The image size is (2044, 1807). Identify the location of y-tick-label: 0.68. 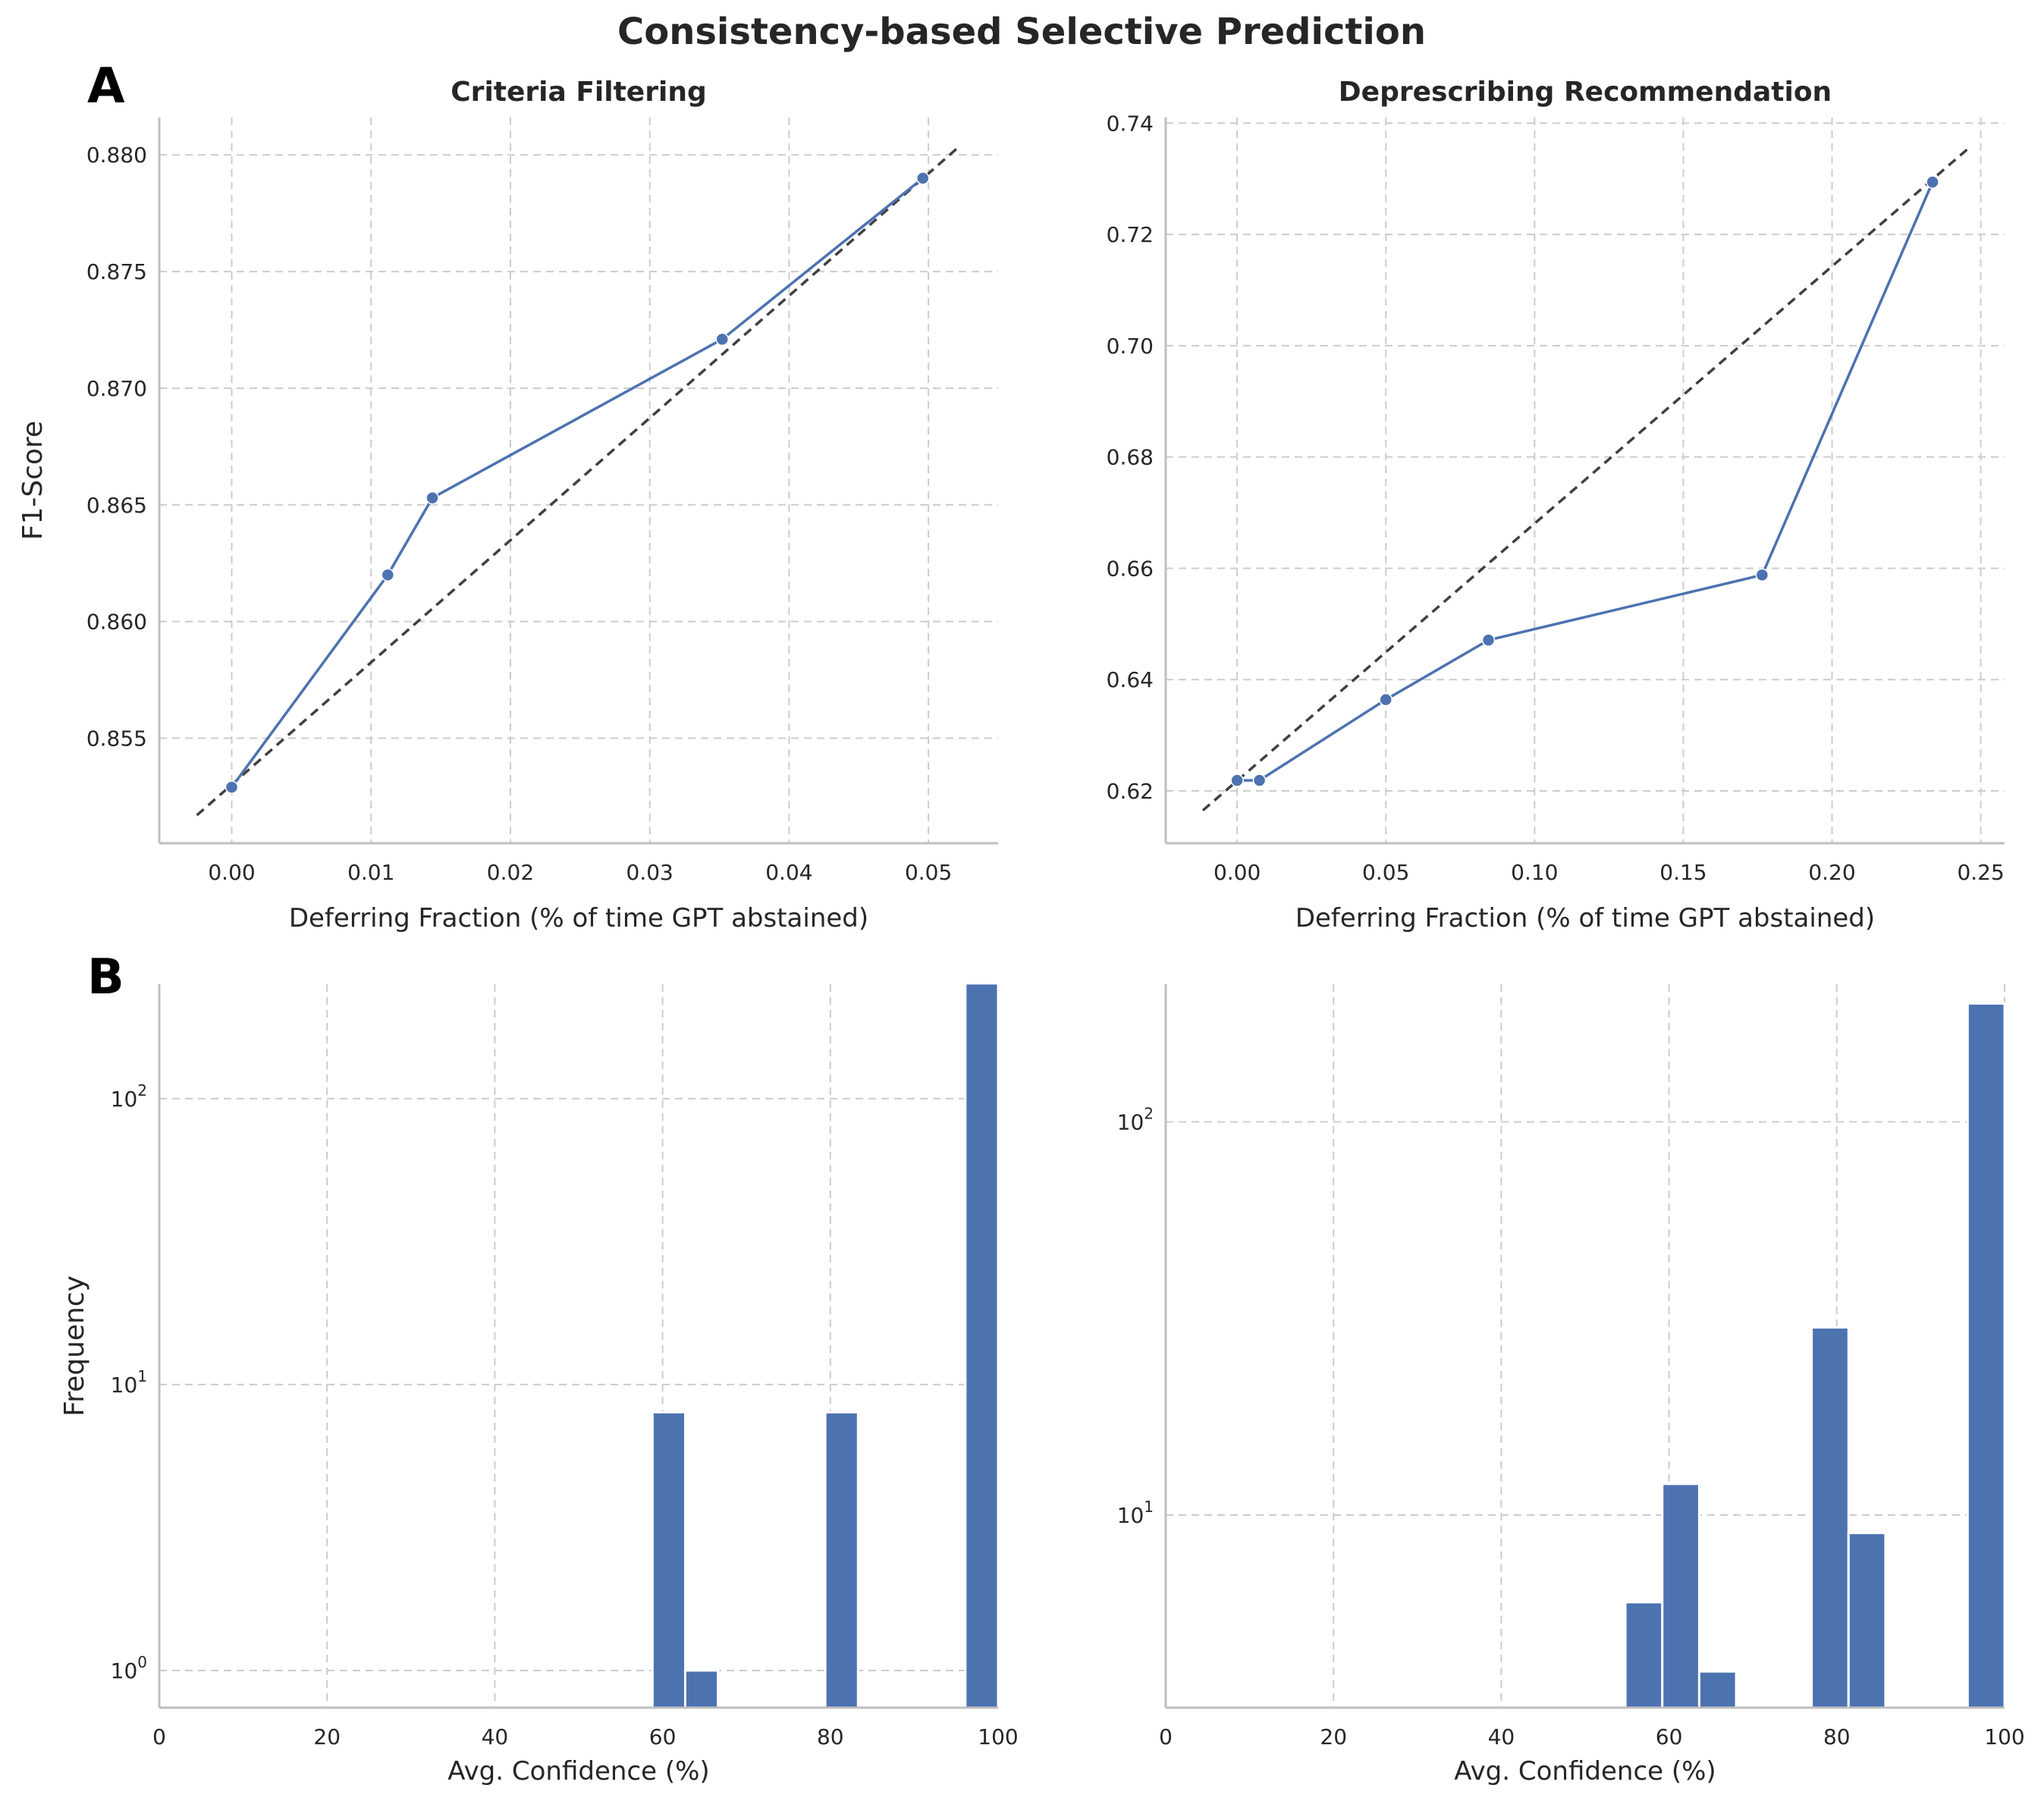
(1130, 457).